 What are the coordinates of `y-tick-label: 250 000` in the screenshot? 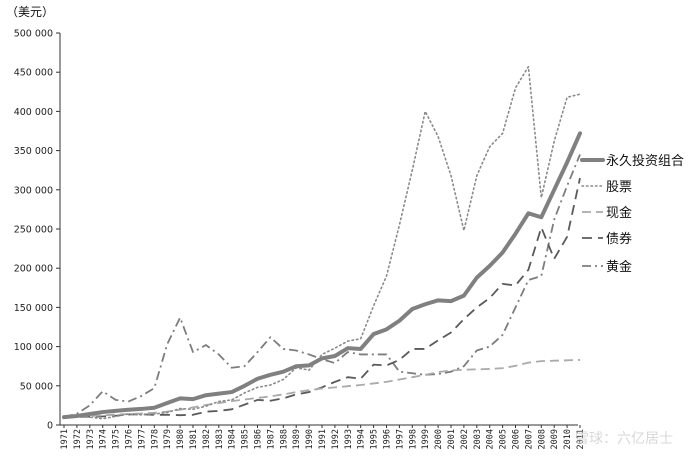 It's located at (33, 230).